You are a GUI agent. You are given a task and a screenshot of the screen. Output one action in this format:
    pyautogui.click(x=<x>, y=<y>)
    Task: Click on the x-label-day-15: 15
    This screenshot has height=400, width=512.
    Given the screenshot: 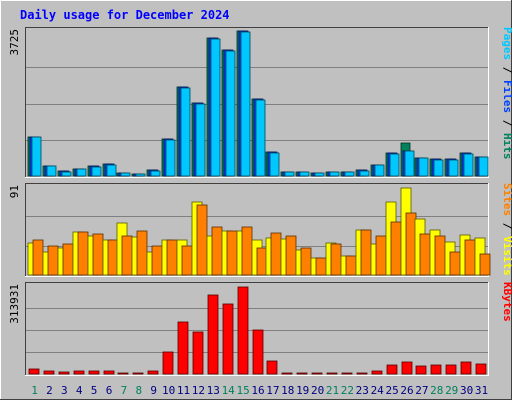 What is the action you would take?
    pyautogui.click(x=242, y=390)
    